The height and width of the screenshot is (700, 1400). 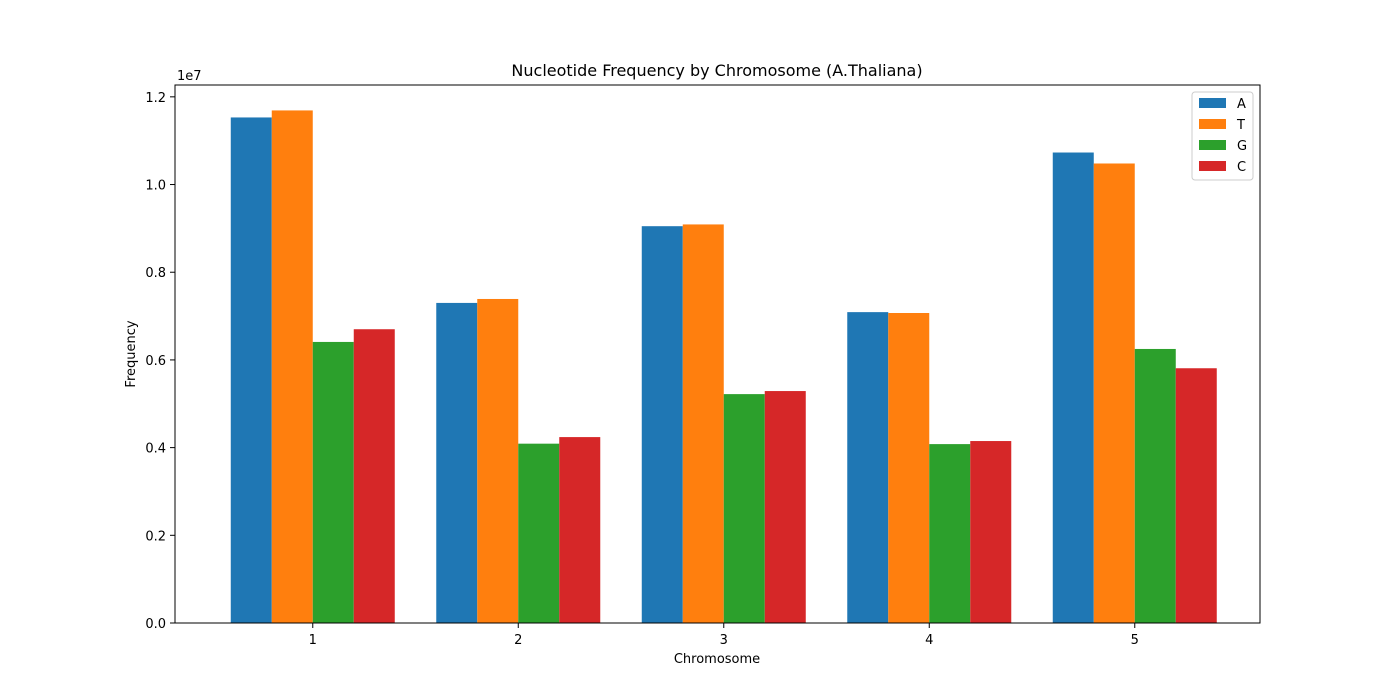 What do you see at coordinates (155, 361) in the screenshot?
I see `y-tick-label: 0.6` at bounding box center [155, 361].